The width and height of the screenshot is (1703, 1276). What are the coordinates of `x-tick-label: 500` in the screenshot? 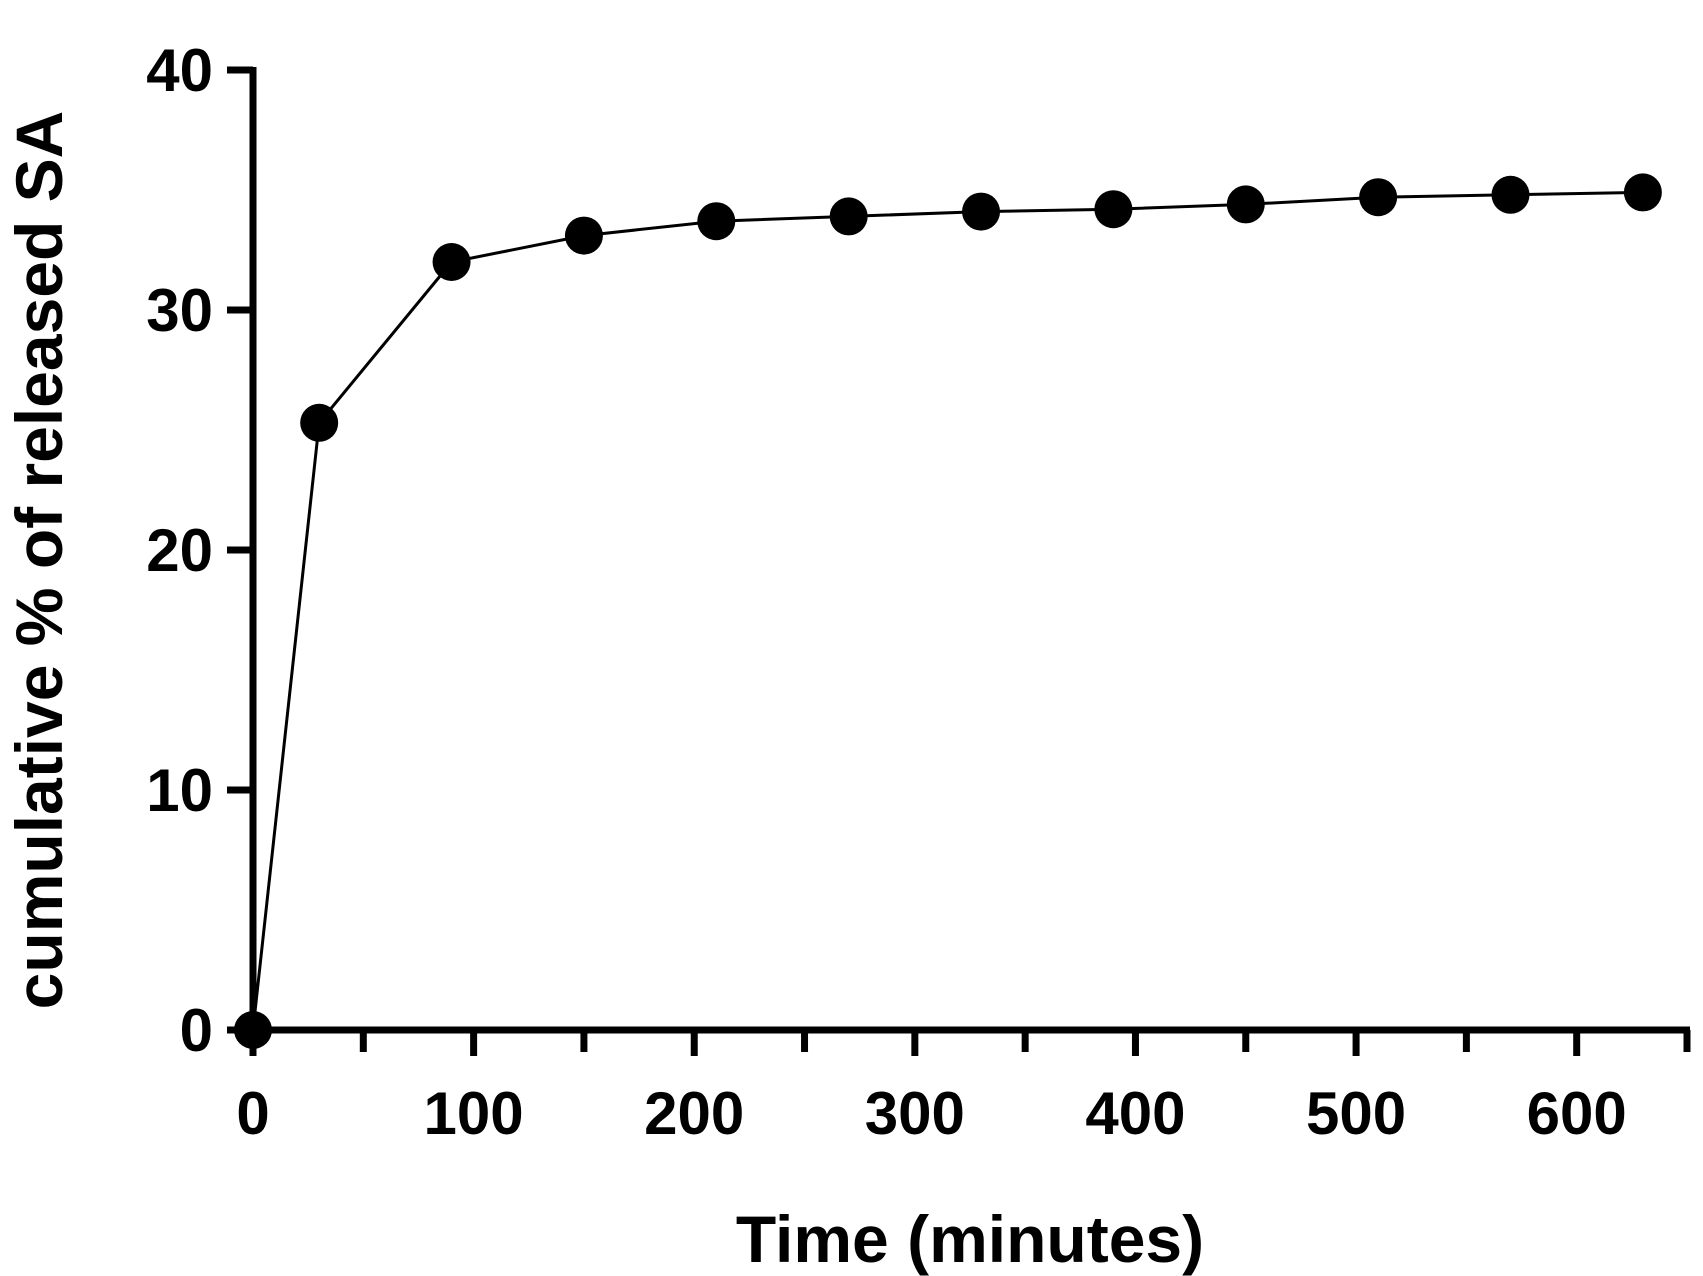 It's located at (1356, 1113).